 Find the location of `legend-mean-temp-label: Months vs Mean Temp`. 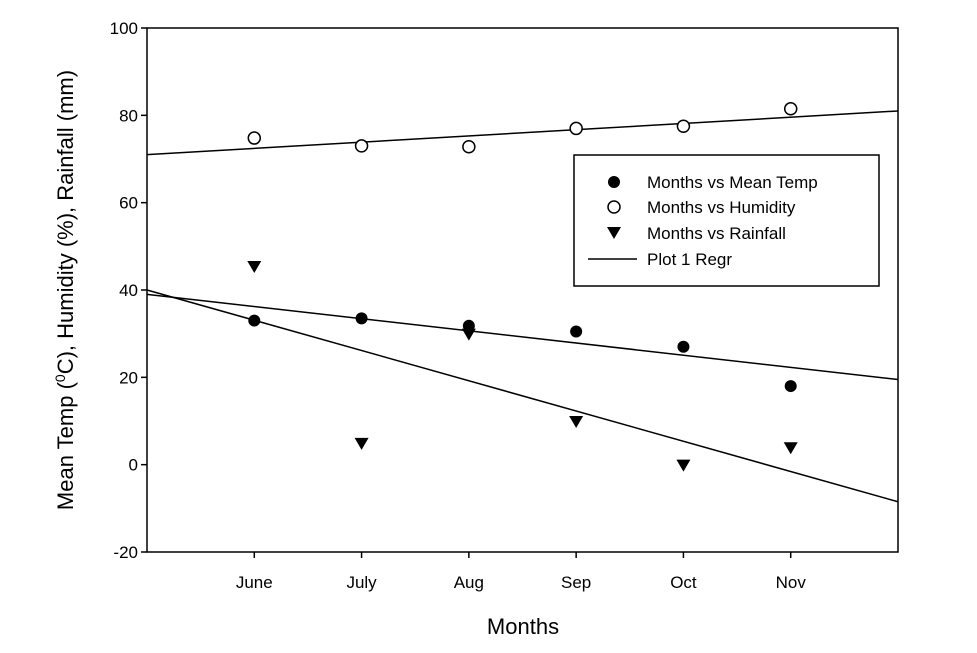

legend-mean-temp-label: Months vs Mean Temp is located at coordinates (732, 182).